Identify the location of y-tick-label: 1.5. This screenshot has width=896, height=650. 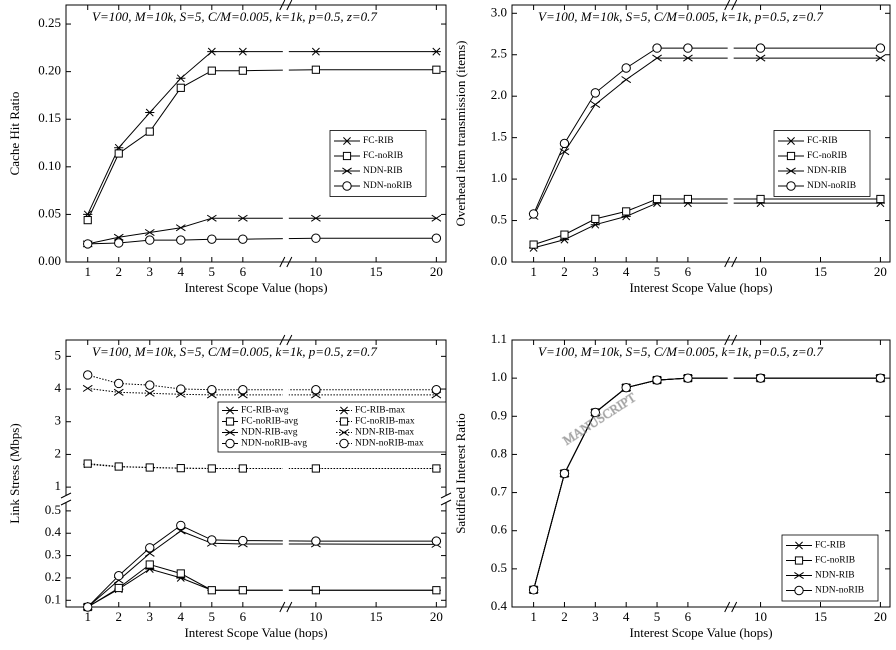
(499, 136).